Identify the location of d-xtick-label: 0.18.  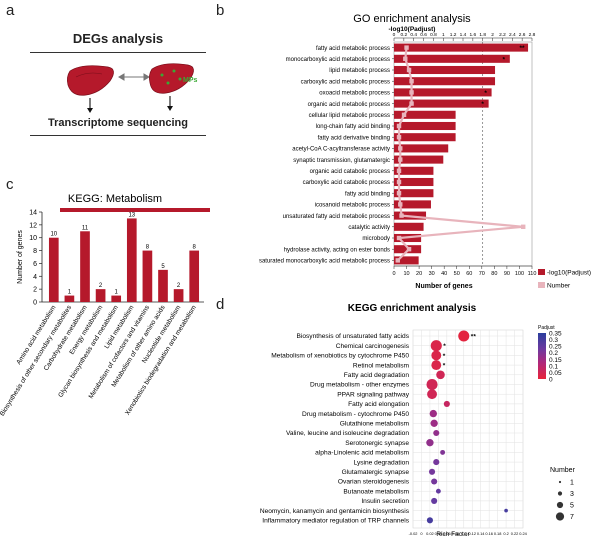
(498, 533).